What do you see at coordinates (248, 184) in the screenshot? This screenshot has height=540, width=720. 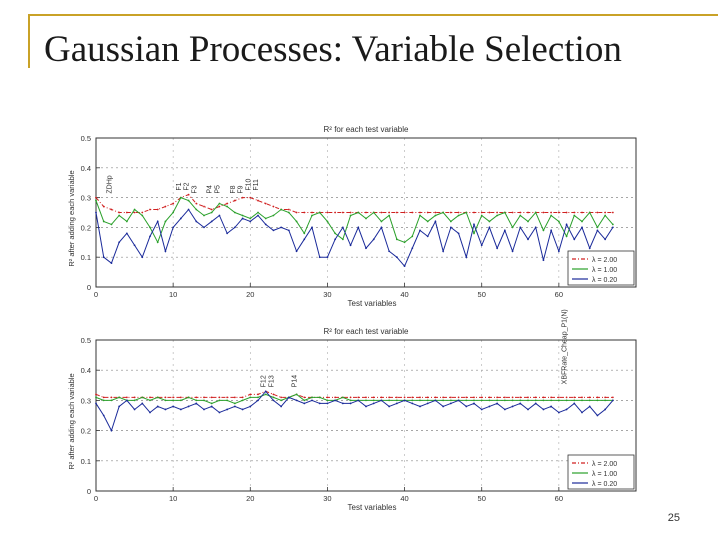 I see `chart1-annotation: F10` at bounding box center [248, 184].